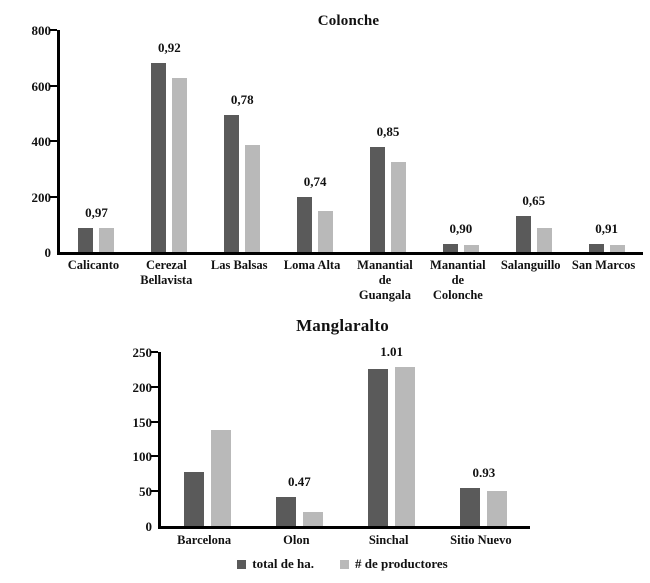 Image resolution: width=650 pixels, height=583 pixels. What do you see at coordinates (242, 141) in the screenshot?
I see `bar-group: 0,78` at bounding box center [242, 141].